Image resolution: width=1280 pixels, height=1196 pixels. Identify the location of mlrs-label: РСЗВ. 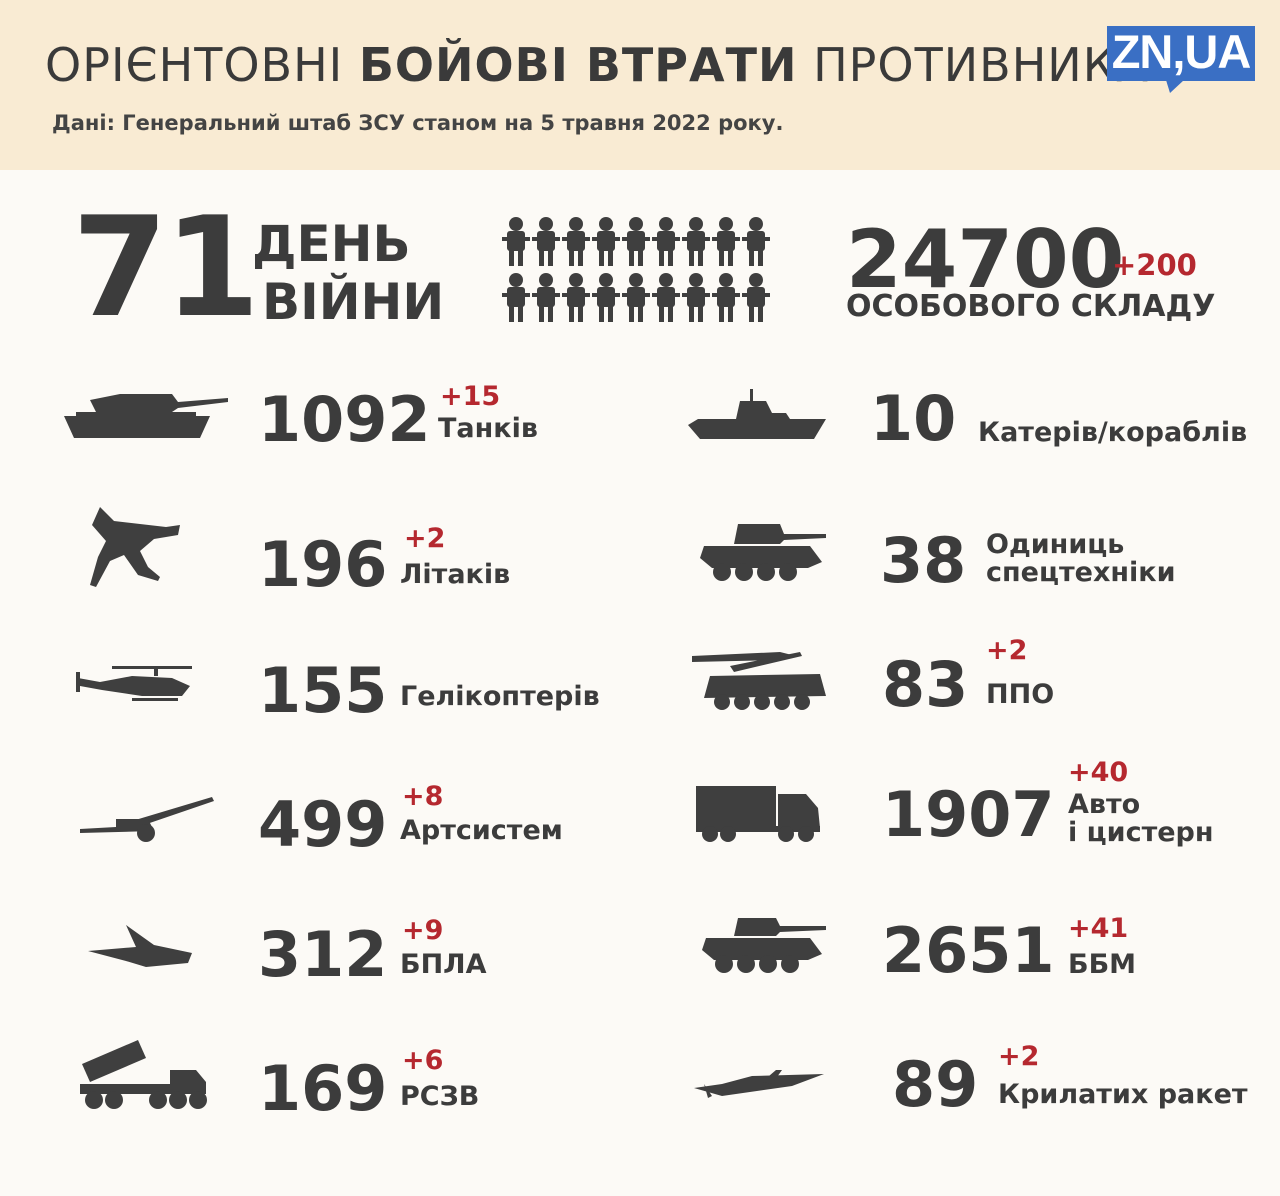
(440, 1096).